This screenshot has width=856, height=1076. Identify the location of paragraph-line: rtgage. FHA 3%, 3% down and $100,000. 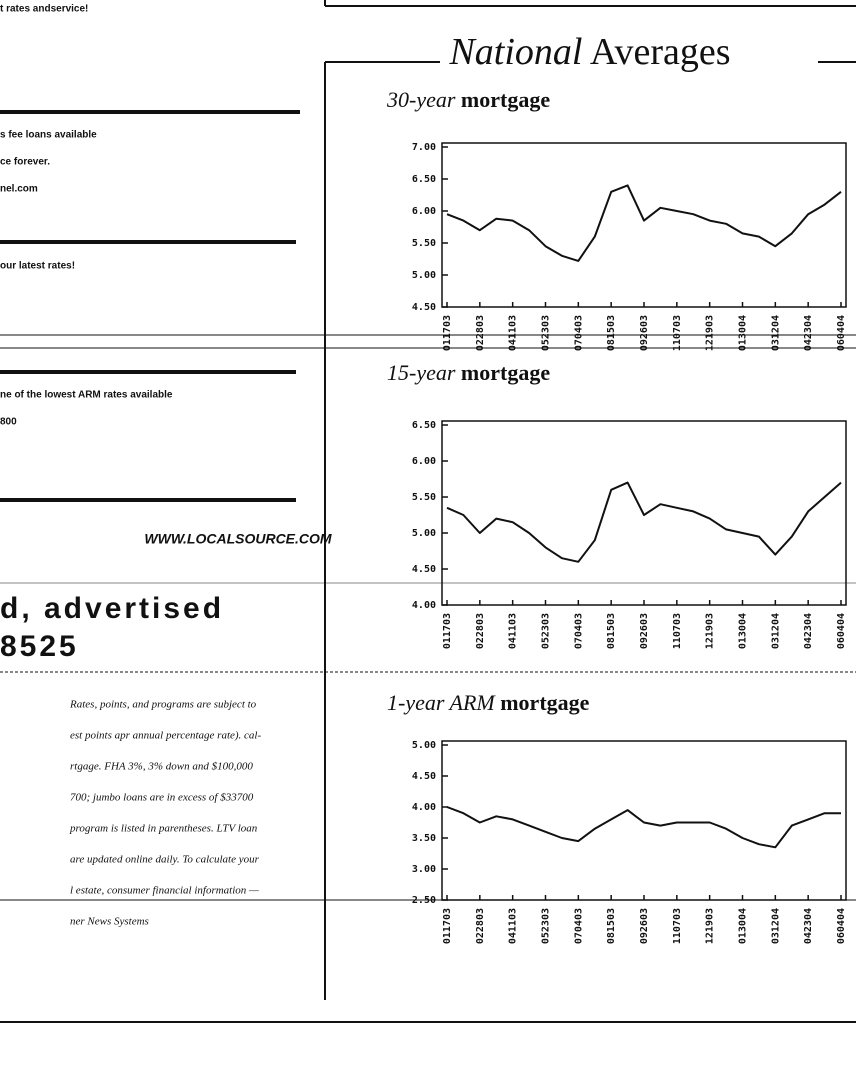
(161, 767).